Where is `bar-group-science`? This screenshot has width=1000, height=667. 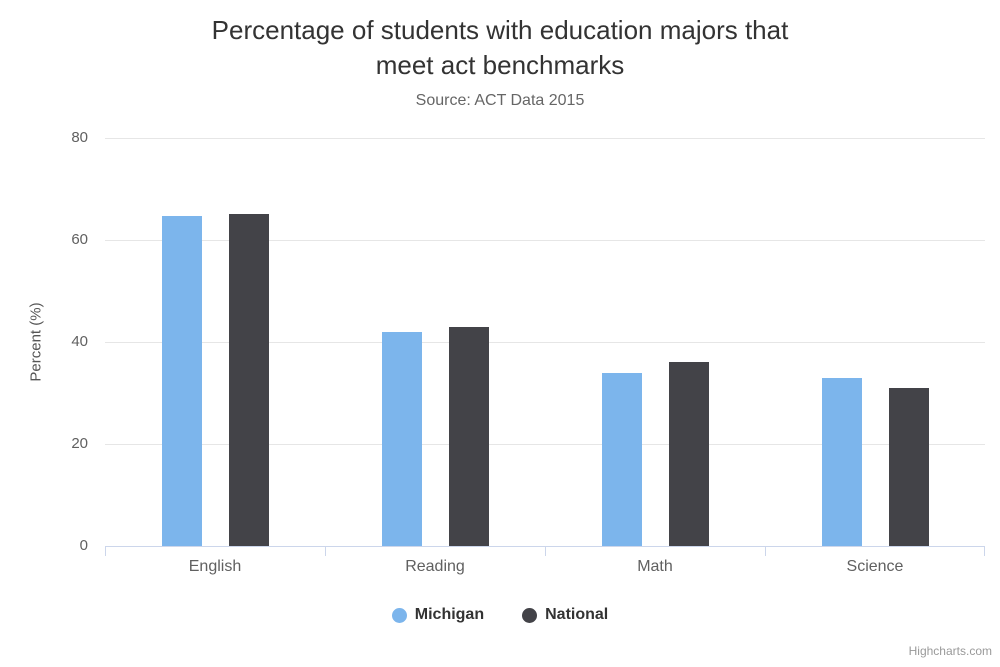
bar-group-science is located at coordinates (875, 342).